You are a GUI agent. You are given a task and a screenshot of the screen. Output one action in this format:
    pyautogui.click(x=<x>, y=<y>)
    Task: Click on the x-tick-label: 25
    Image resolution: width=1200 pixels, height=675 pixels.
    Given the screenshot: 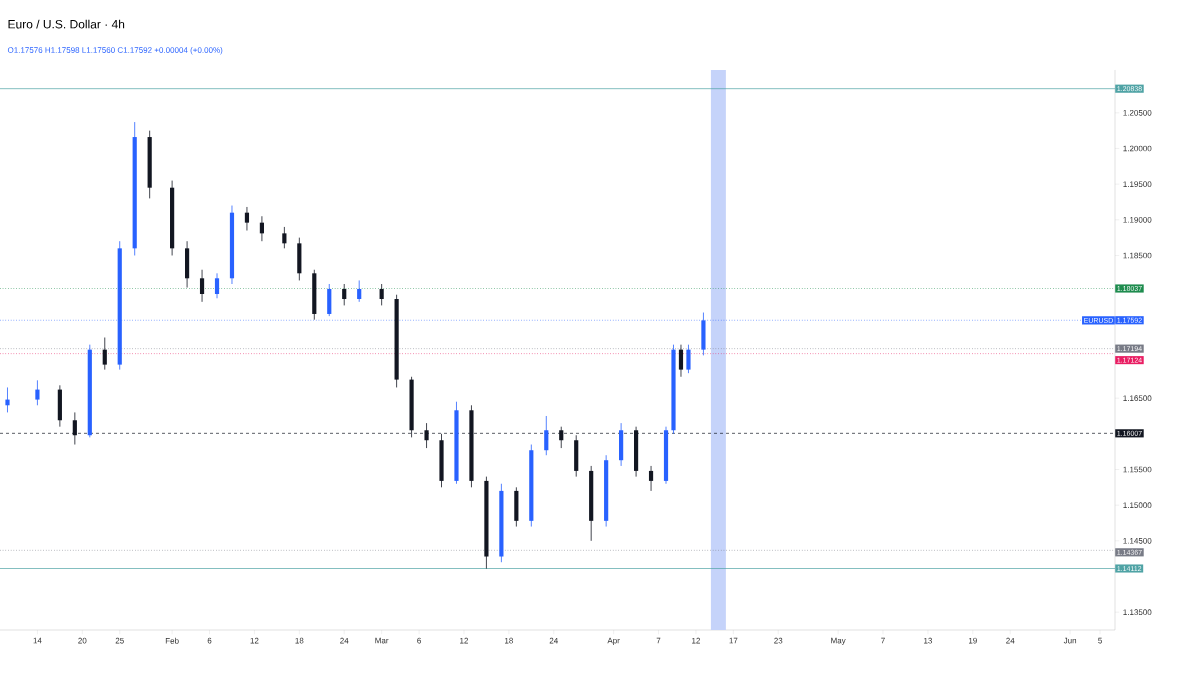 What is the action you would take?
    pyautogui.click(x=119, y=640)
    